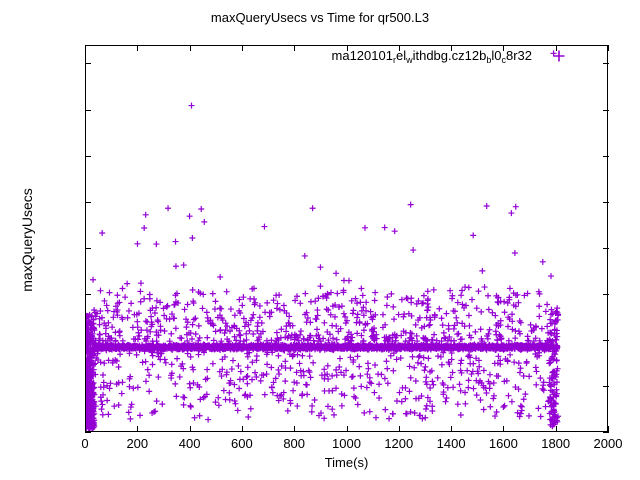  Describe the element at coordinates (606, 432) in the screenshot. I see `y-axis-tick-mark` at that location.